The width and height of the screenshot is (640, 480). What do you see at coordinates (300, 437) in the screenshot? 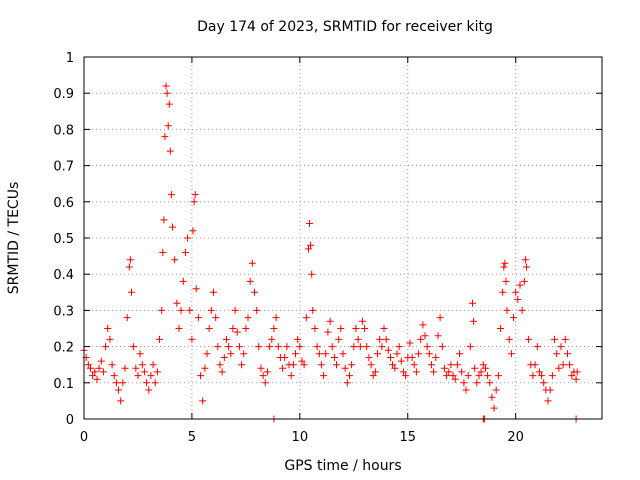
I see `x-tick-label: 10` at bounding box center [300, 437].